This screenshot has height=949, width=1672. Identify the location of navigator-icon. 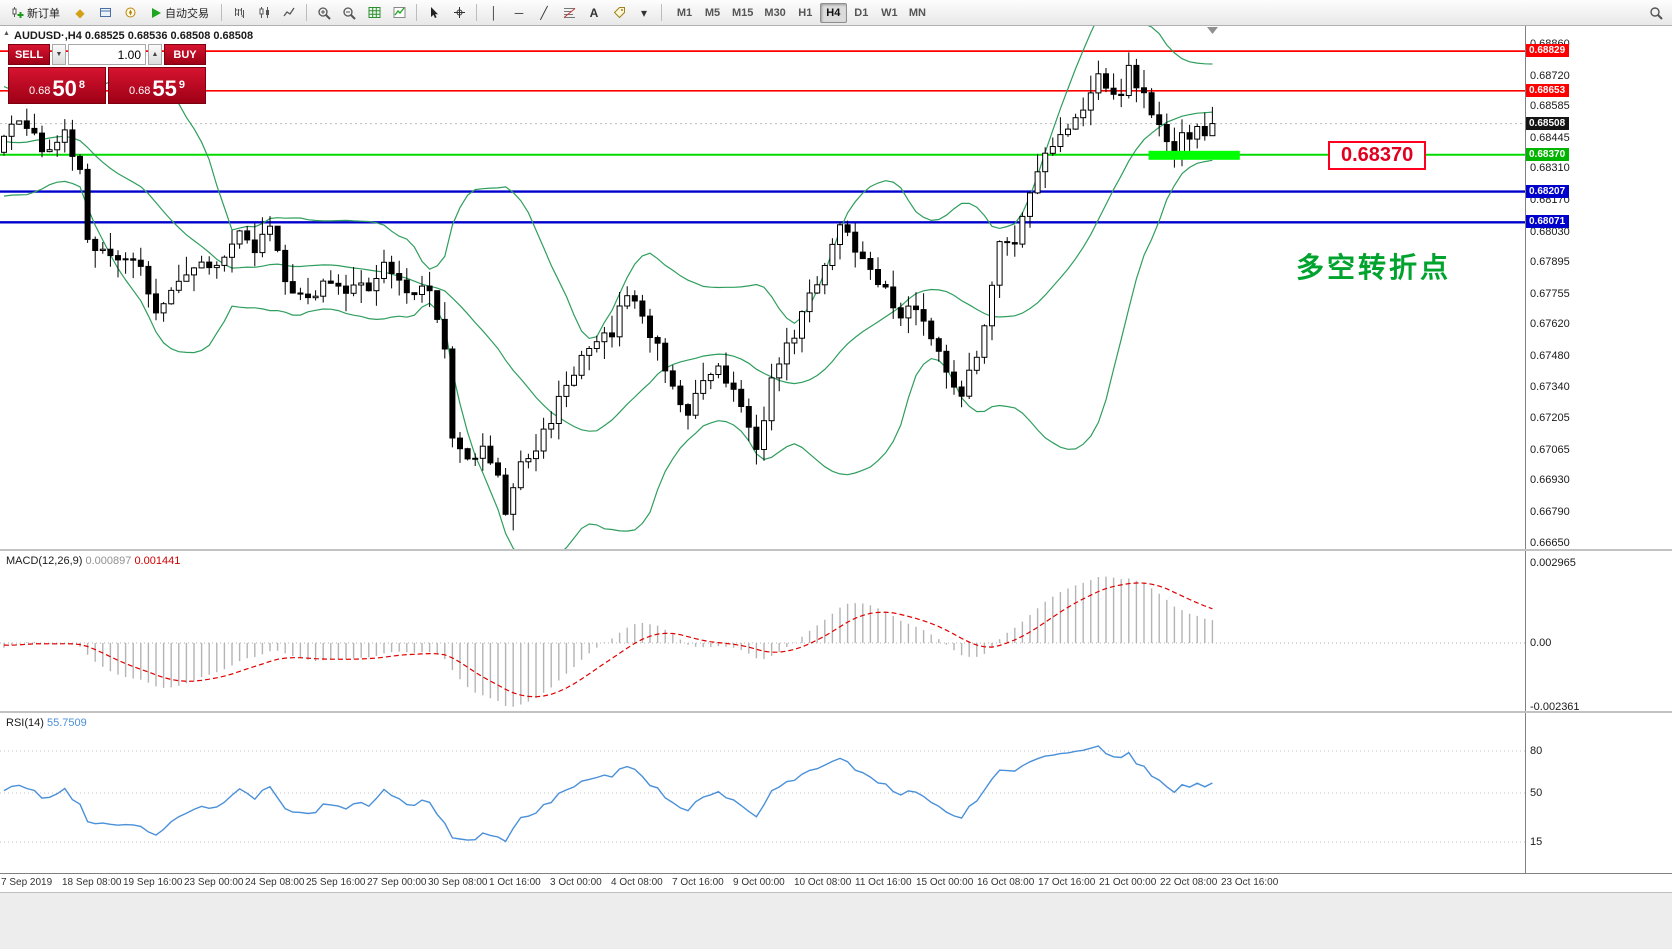
(130, 12).